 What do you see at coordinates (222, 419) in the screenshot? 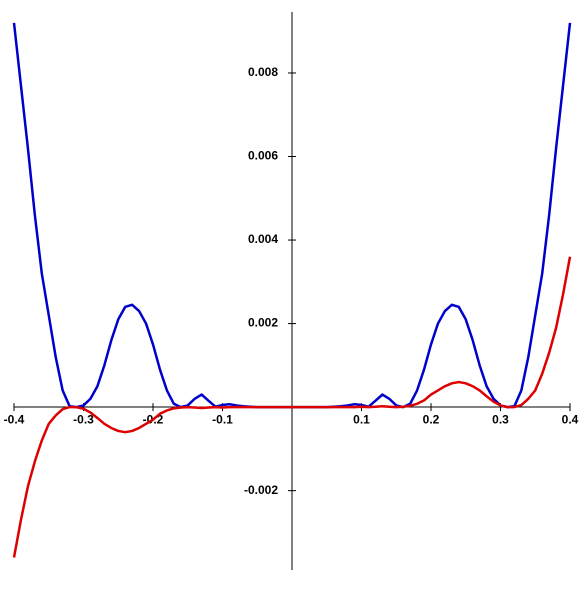
I see `x-tick-label: -0.1` at bounding box center [222, 419].